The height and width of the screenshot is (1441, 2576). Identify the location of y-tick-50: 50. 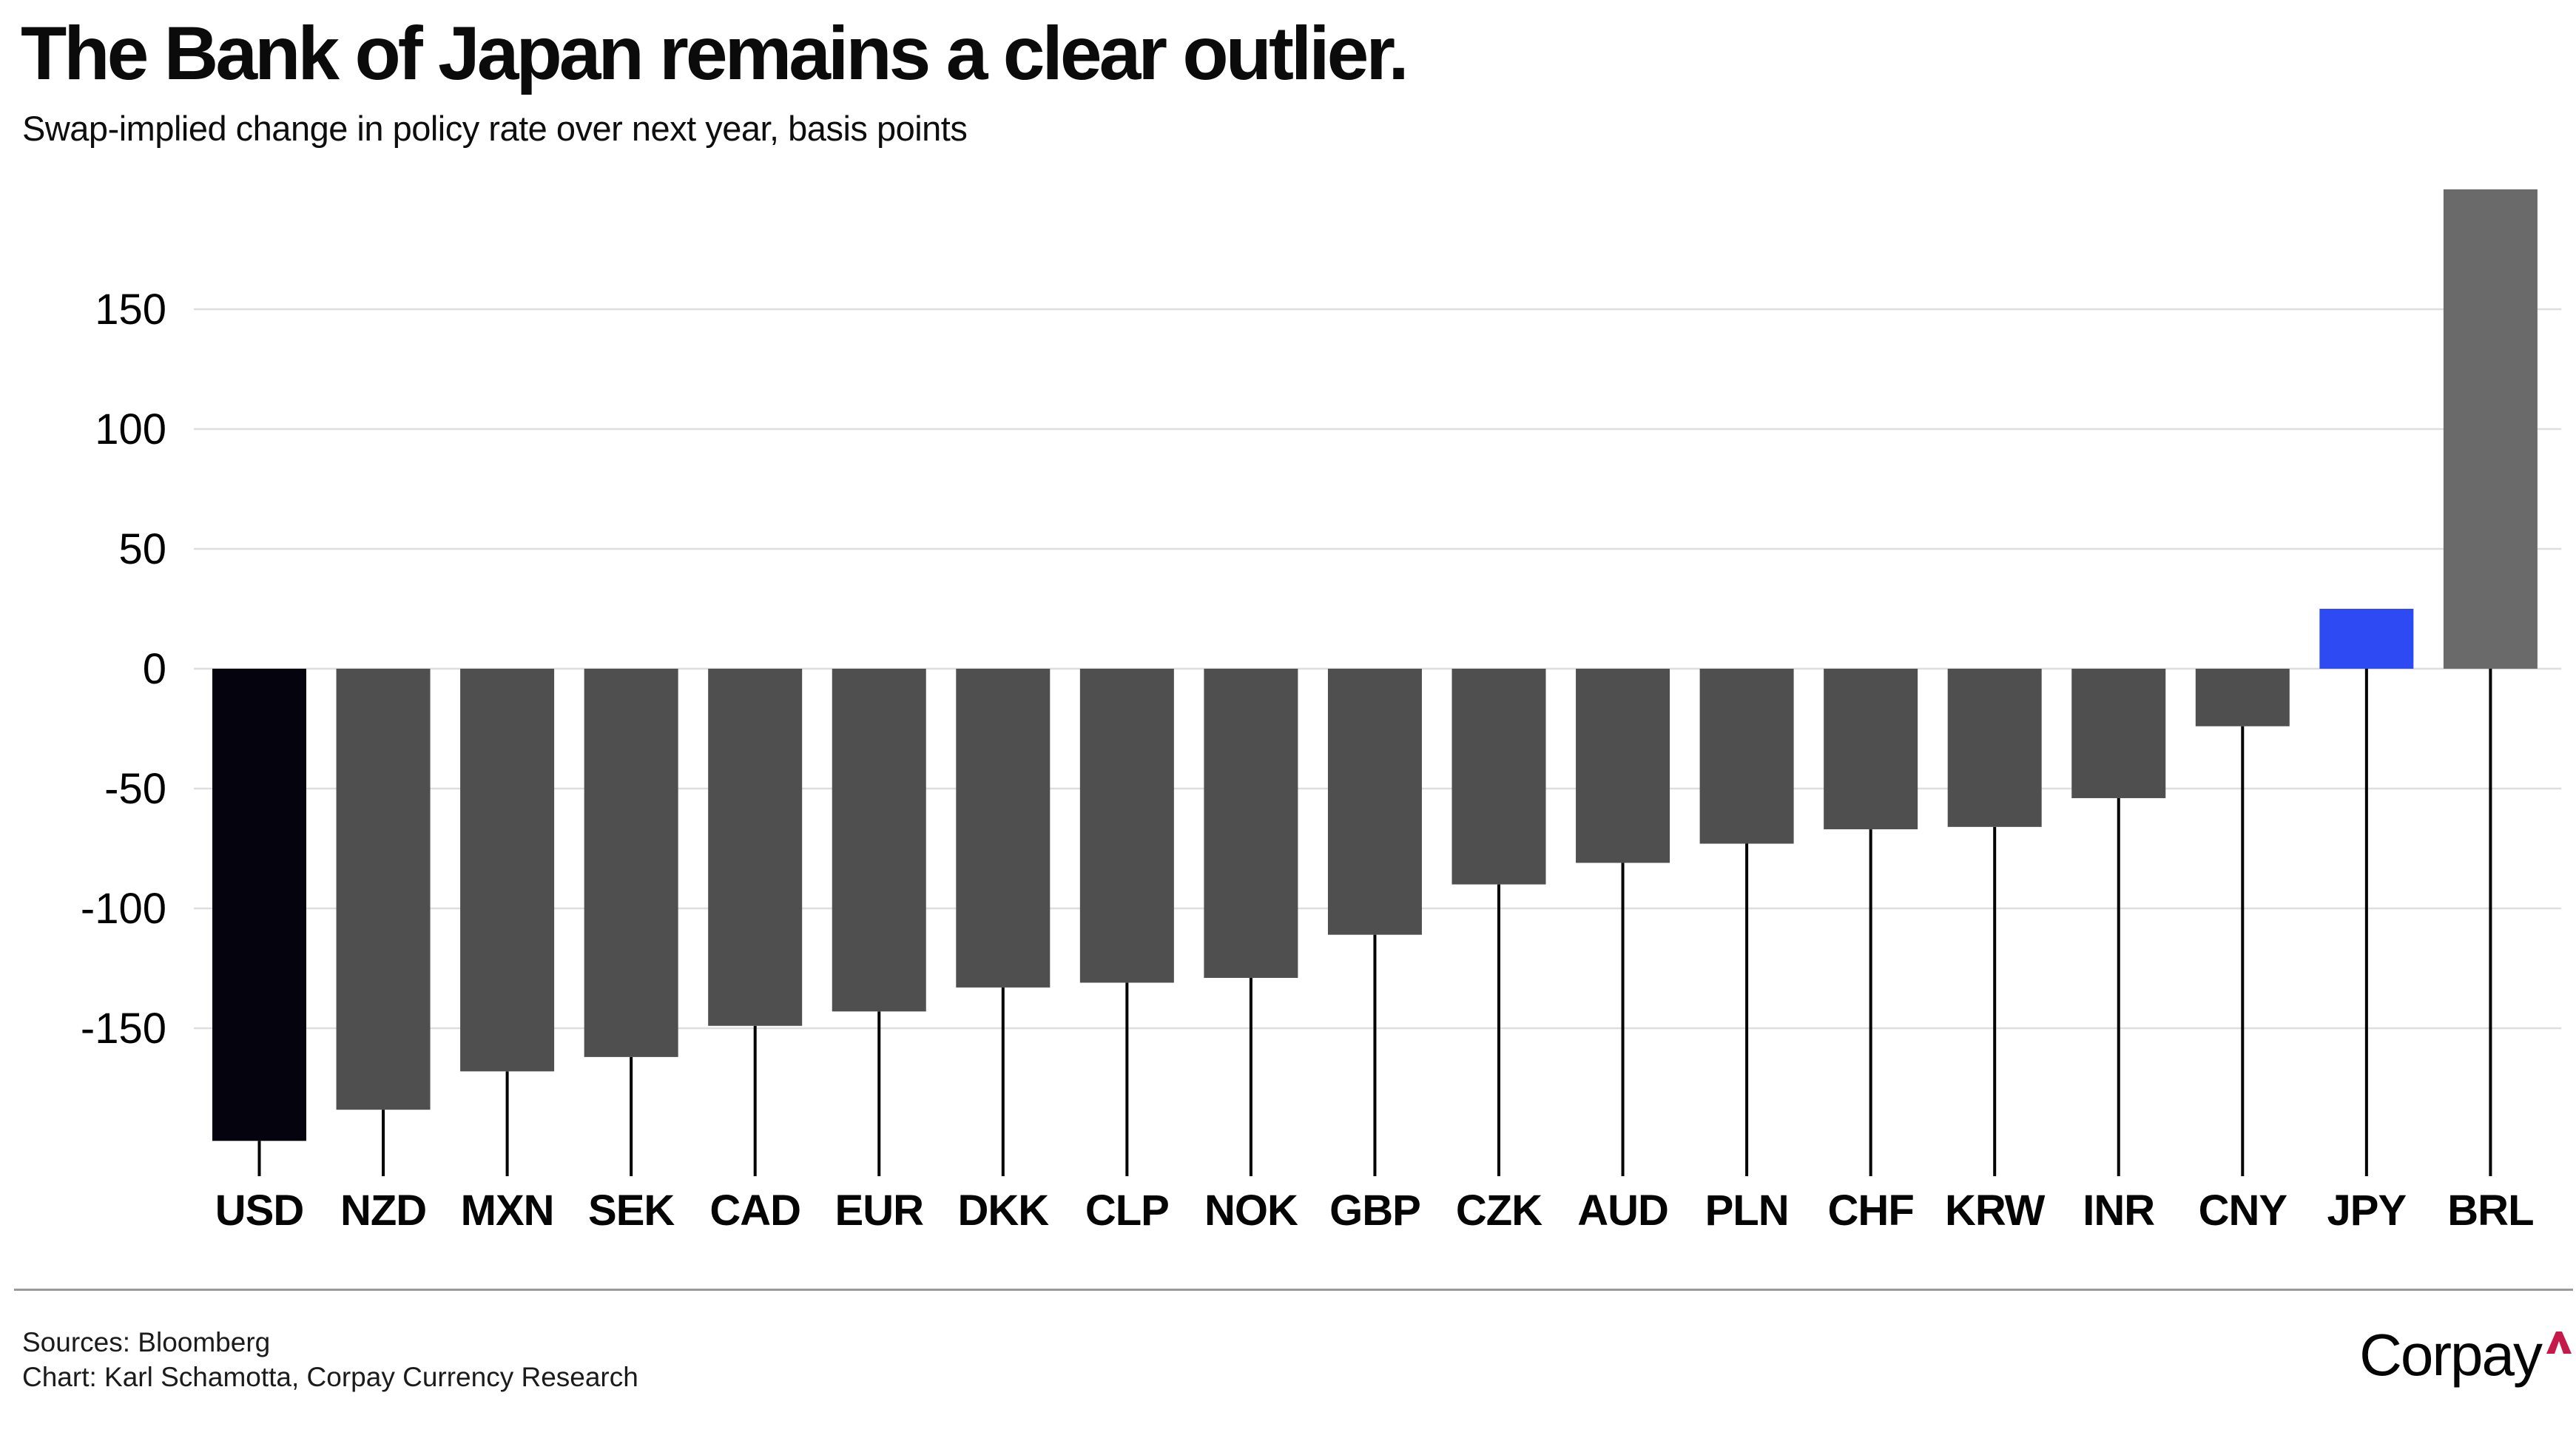
(142, 549).